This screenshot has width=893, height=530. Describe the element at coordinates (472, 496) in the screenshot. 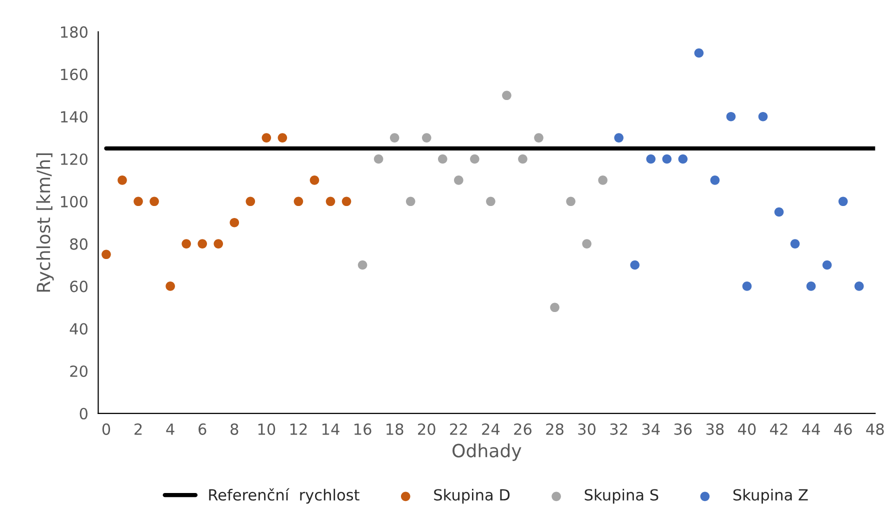

I see `legend-label: Skupina D` at that location.